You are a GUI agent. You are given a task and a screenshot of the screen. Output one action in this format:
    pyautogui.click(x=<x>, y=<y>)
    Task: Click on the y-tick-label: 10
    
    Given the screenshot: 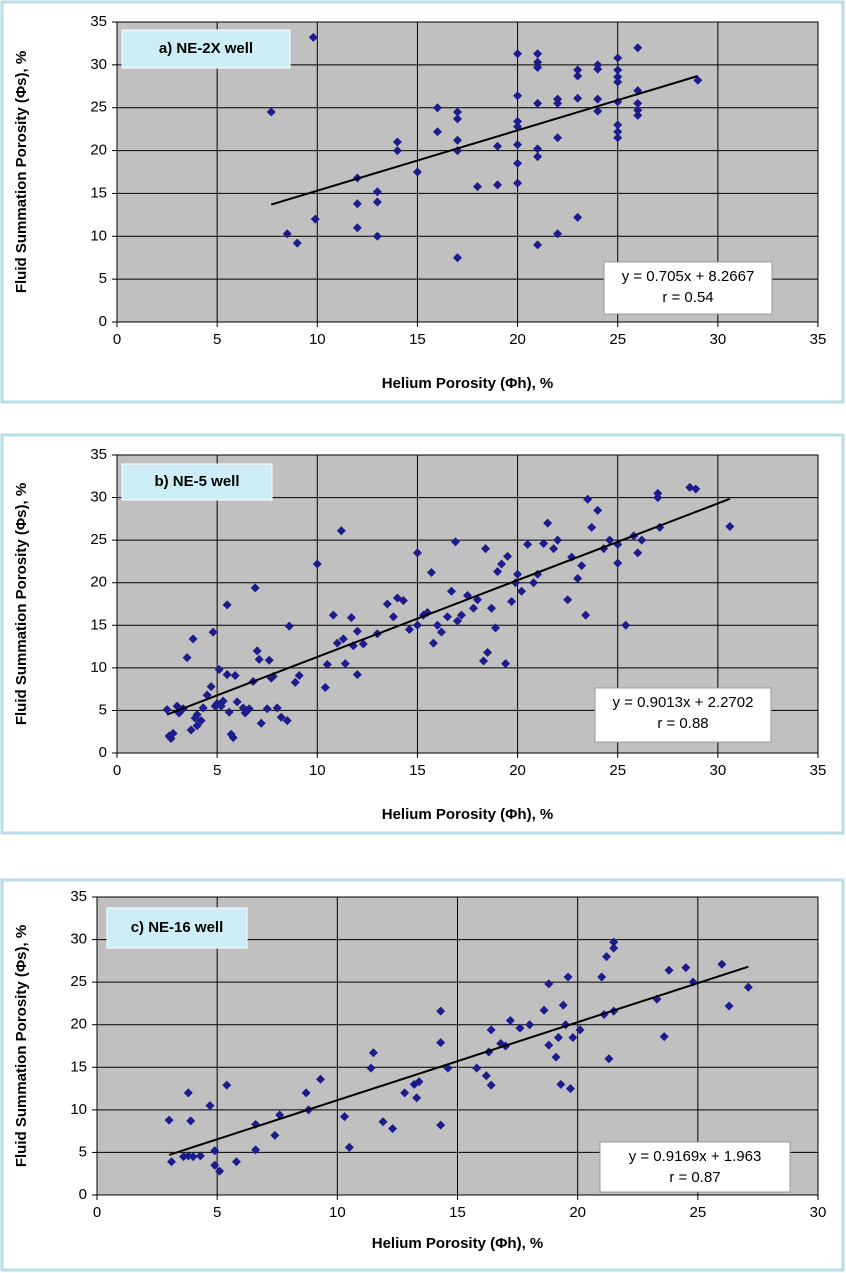 What is the action you would take?
    pyautogui.click(x=98, y=235)
    